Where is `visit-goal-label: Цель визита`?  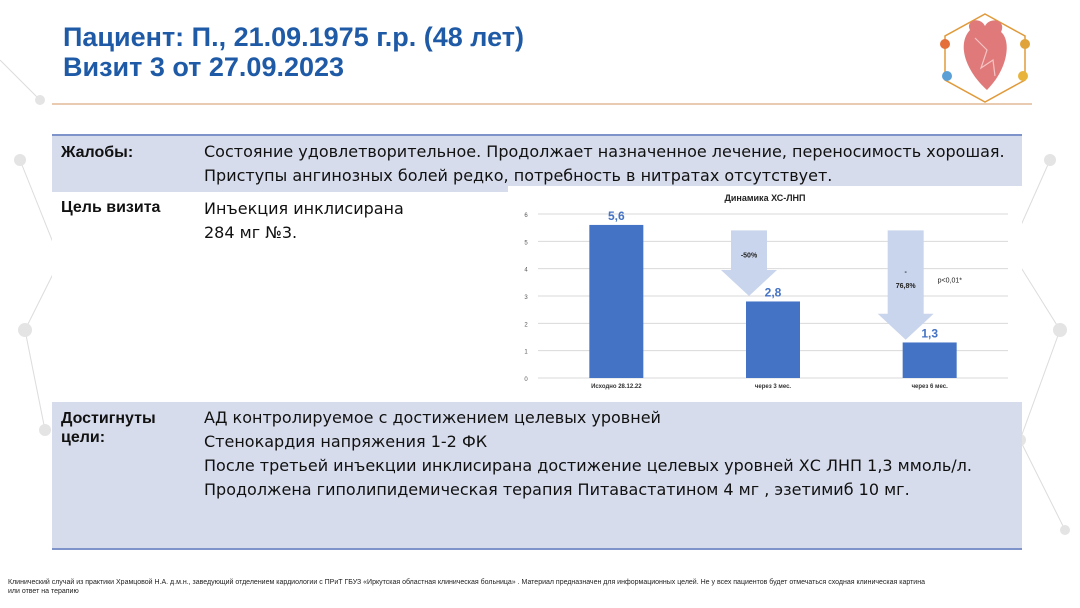
visit-goal-label: Цель визита is located at coordinates (111, 207).